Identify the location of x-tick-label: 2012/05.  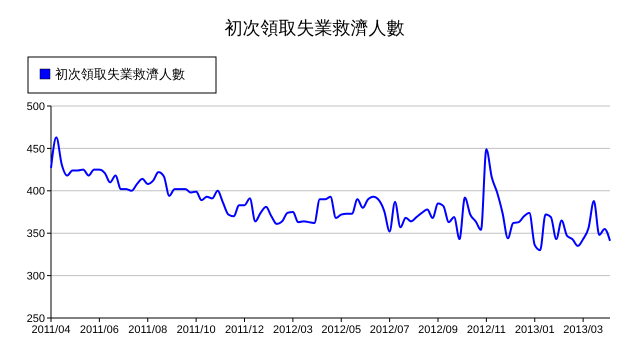
(341, 330).